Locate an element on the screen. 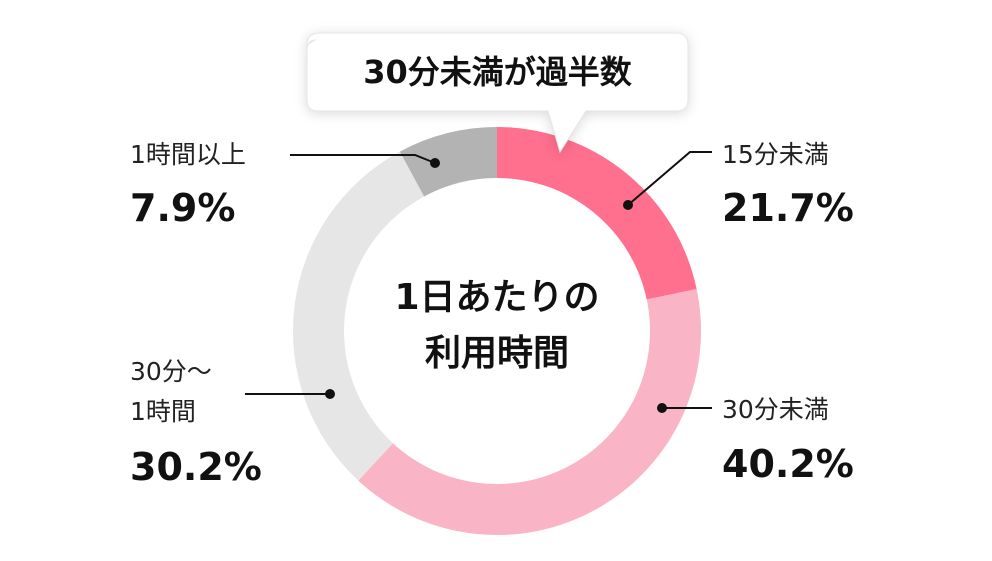 The width and height of the screenshot is (992, 561). category-label: 30分〜 1時間 is located at coordinates (171, 391).